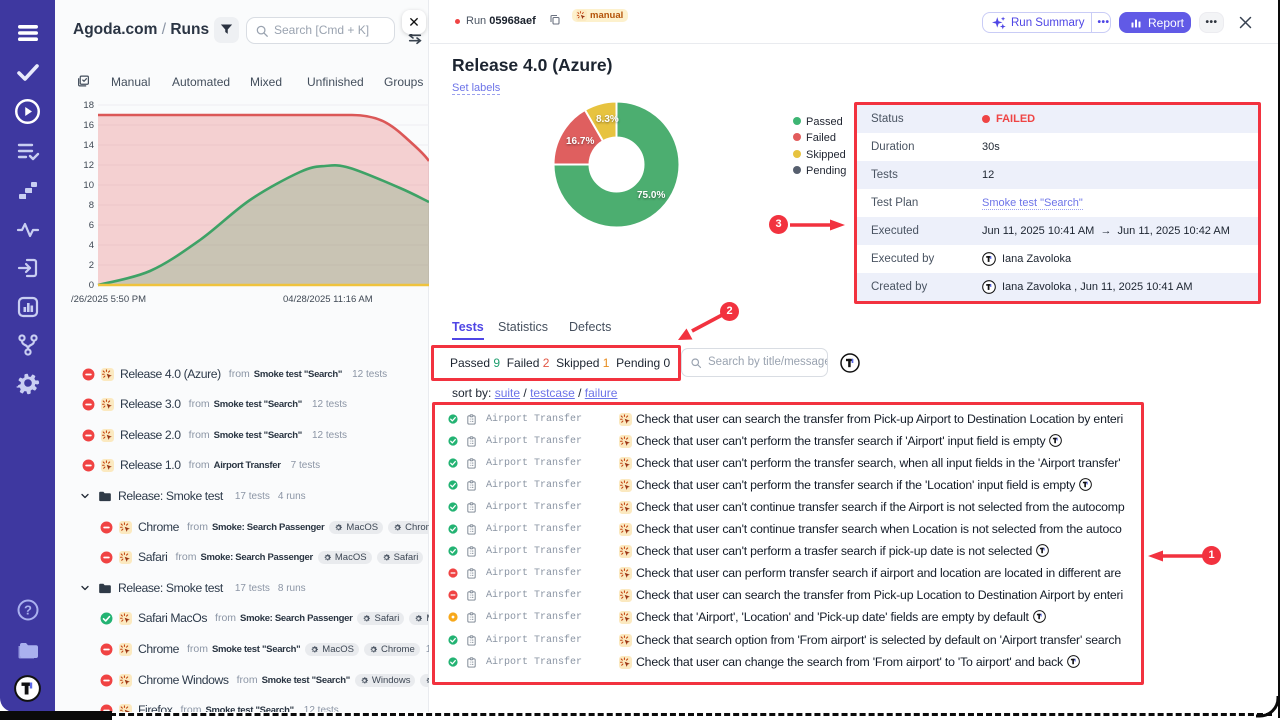 The image size is (1280, 720). Describe the element at coordinates (91, 265) in the screenshot. I see `svg-text: 2` at that location.